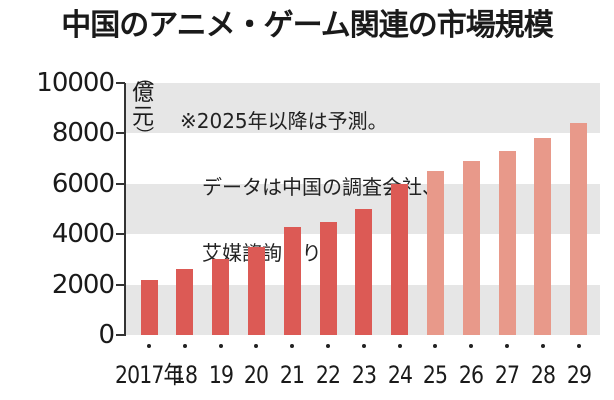 The height and width of the screenshot is (400, 614). What do you see at coordinates (149, 375) in the screenshot?
I see `x-tick-label: 2017年` at bounding box center [149, 375].